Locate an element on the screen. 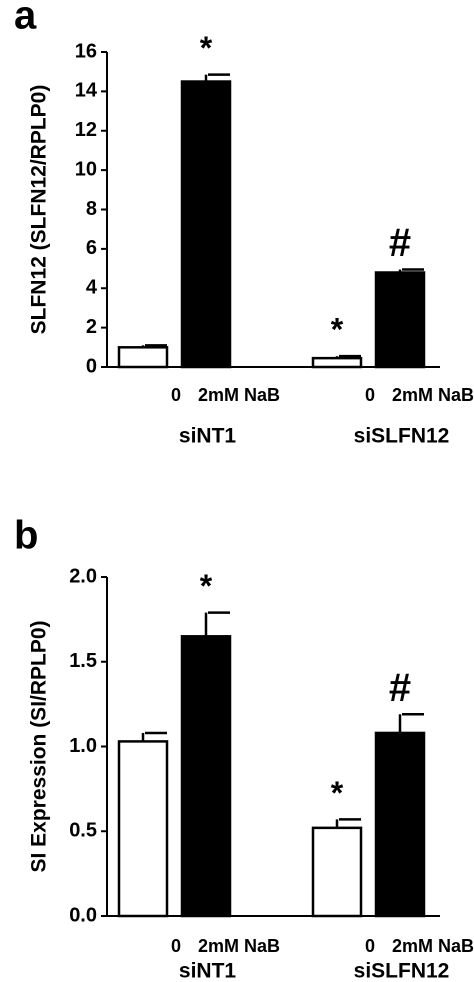 The height and width of the screenshot is (982, 474). y-tick-label: 1.5 is located at coordinates (83, 661).